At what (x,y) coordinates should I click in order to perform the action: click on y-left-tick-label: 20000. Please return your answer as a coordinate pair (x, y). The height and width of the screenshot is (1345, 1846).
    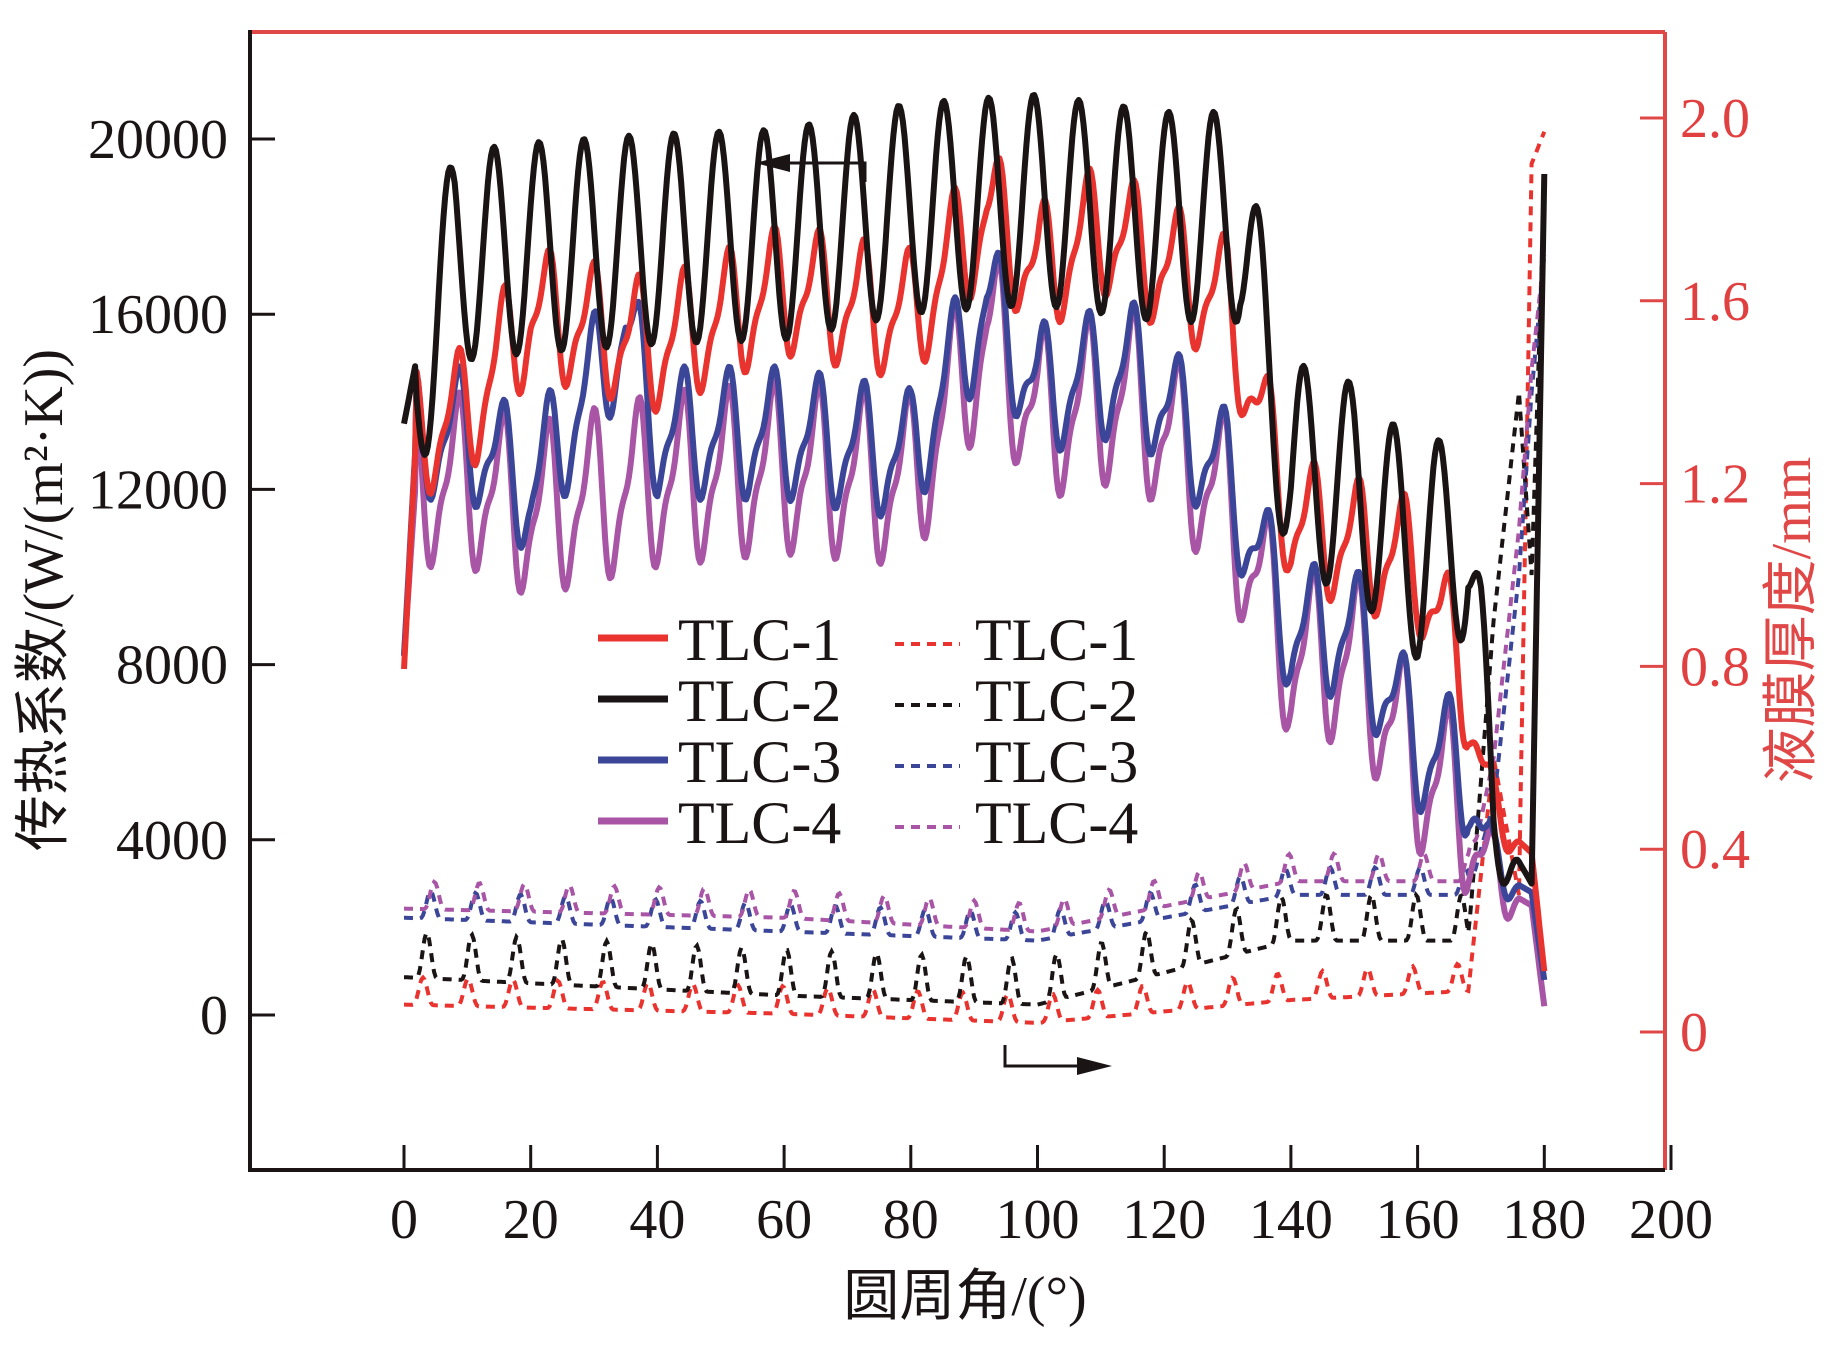
    Looking at the image, I should click on (158, 140).